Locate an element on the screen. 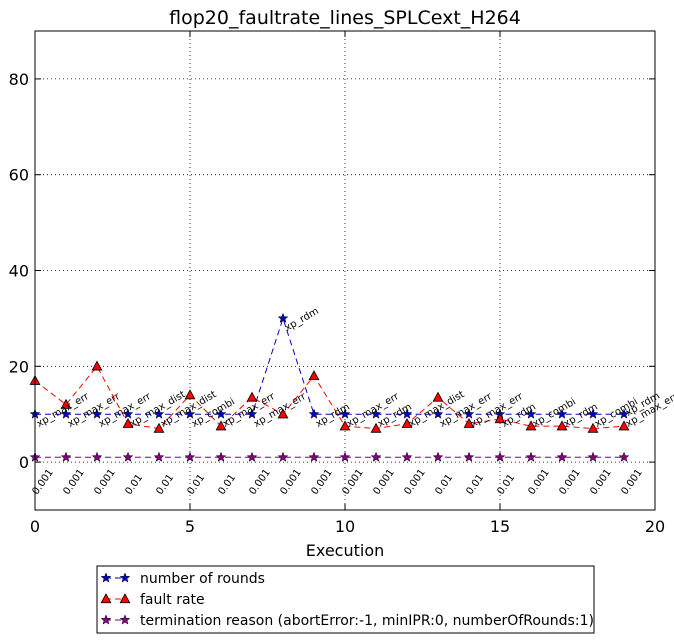  y-tick-label: 80 is located at coordinates (19, 79).